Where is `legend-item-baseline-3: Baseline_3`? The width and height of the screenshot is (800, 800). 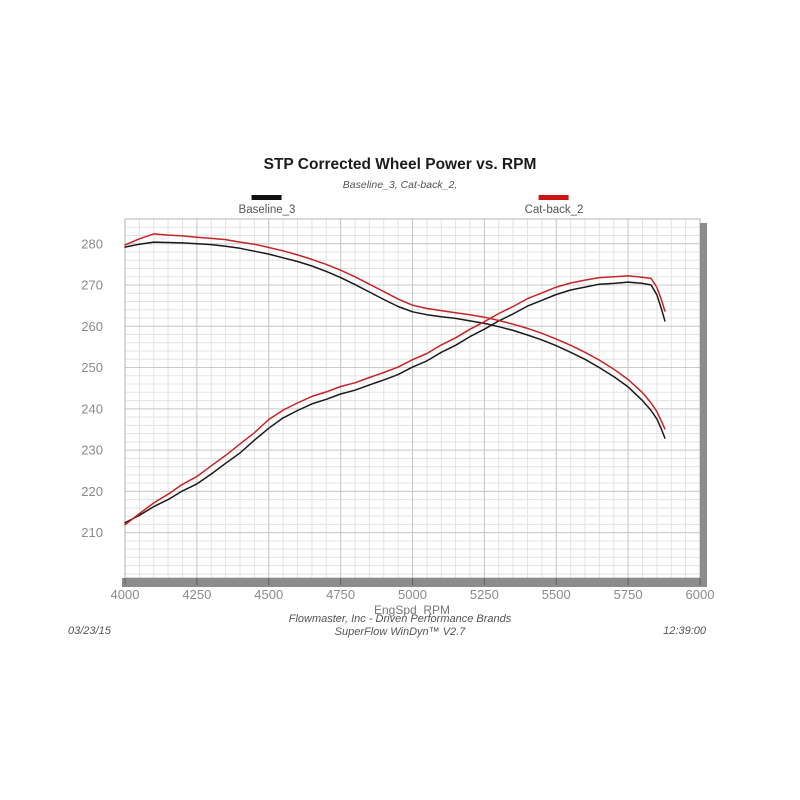
legend-item-baseline-3: Baseline_3 is located at coordinates (267, 205).